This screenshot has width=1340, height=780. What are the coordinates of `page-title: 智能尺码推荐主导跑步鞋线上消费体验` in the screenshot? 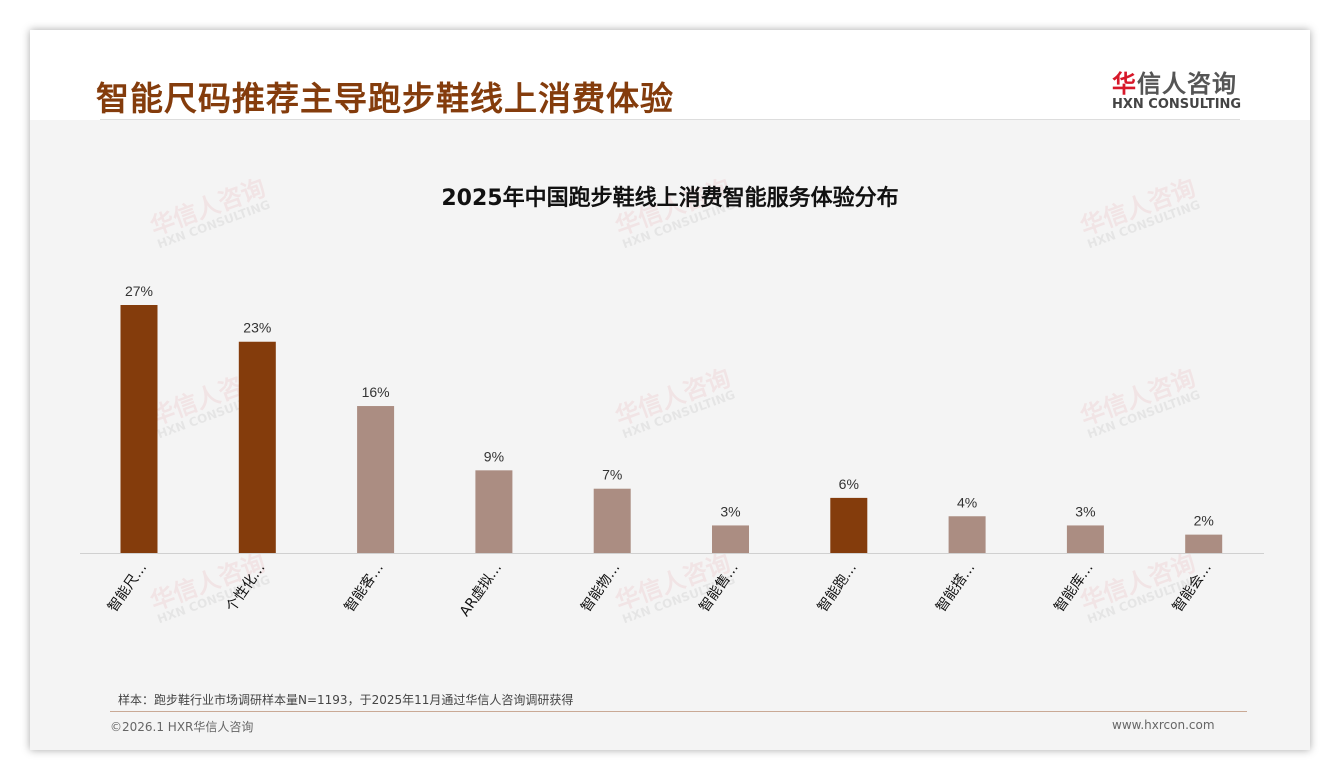 It's located at (385, 98).